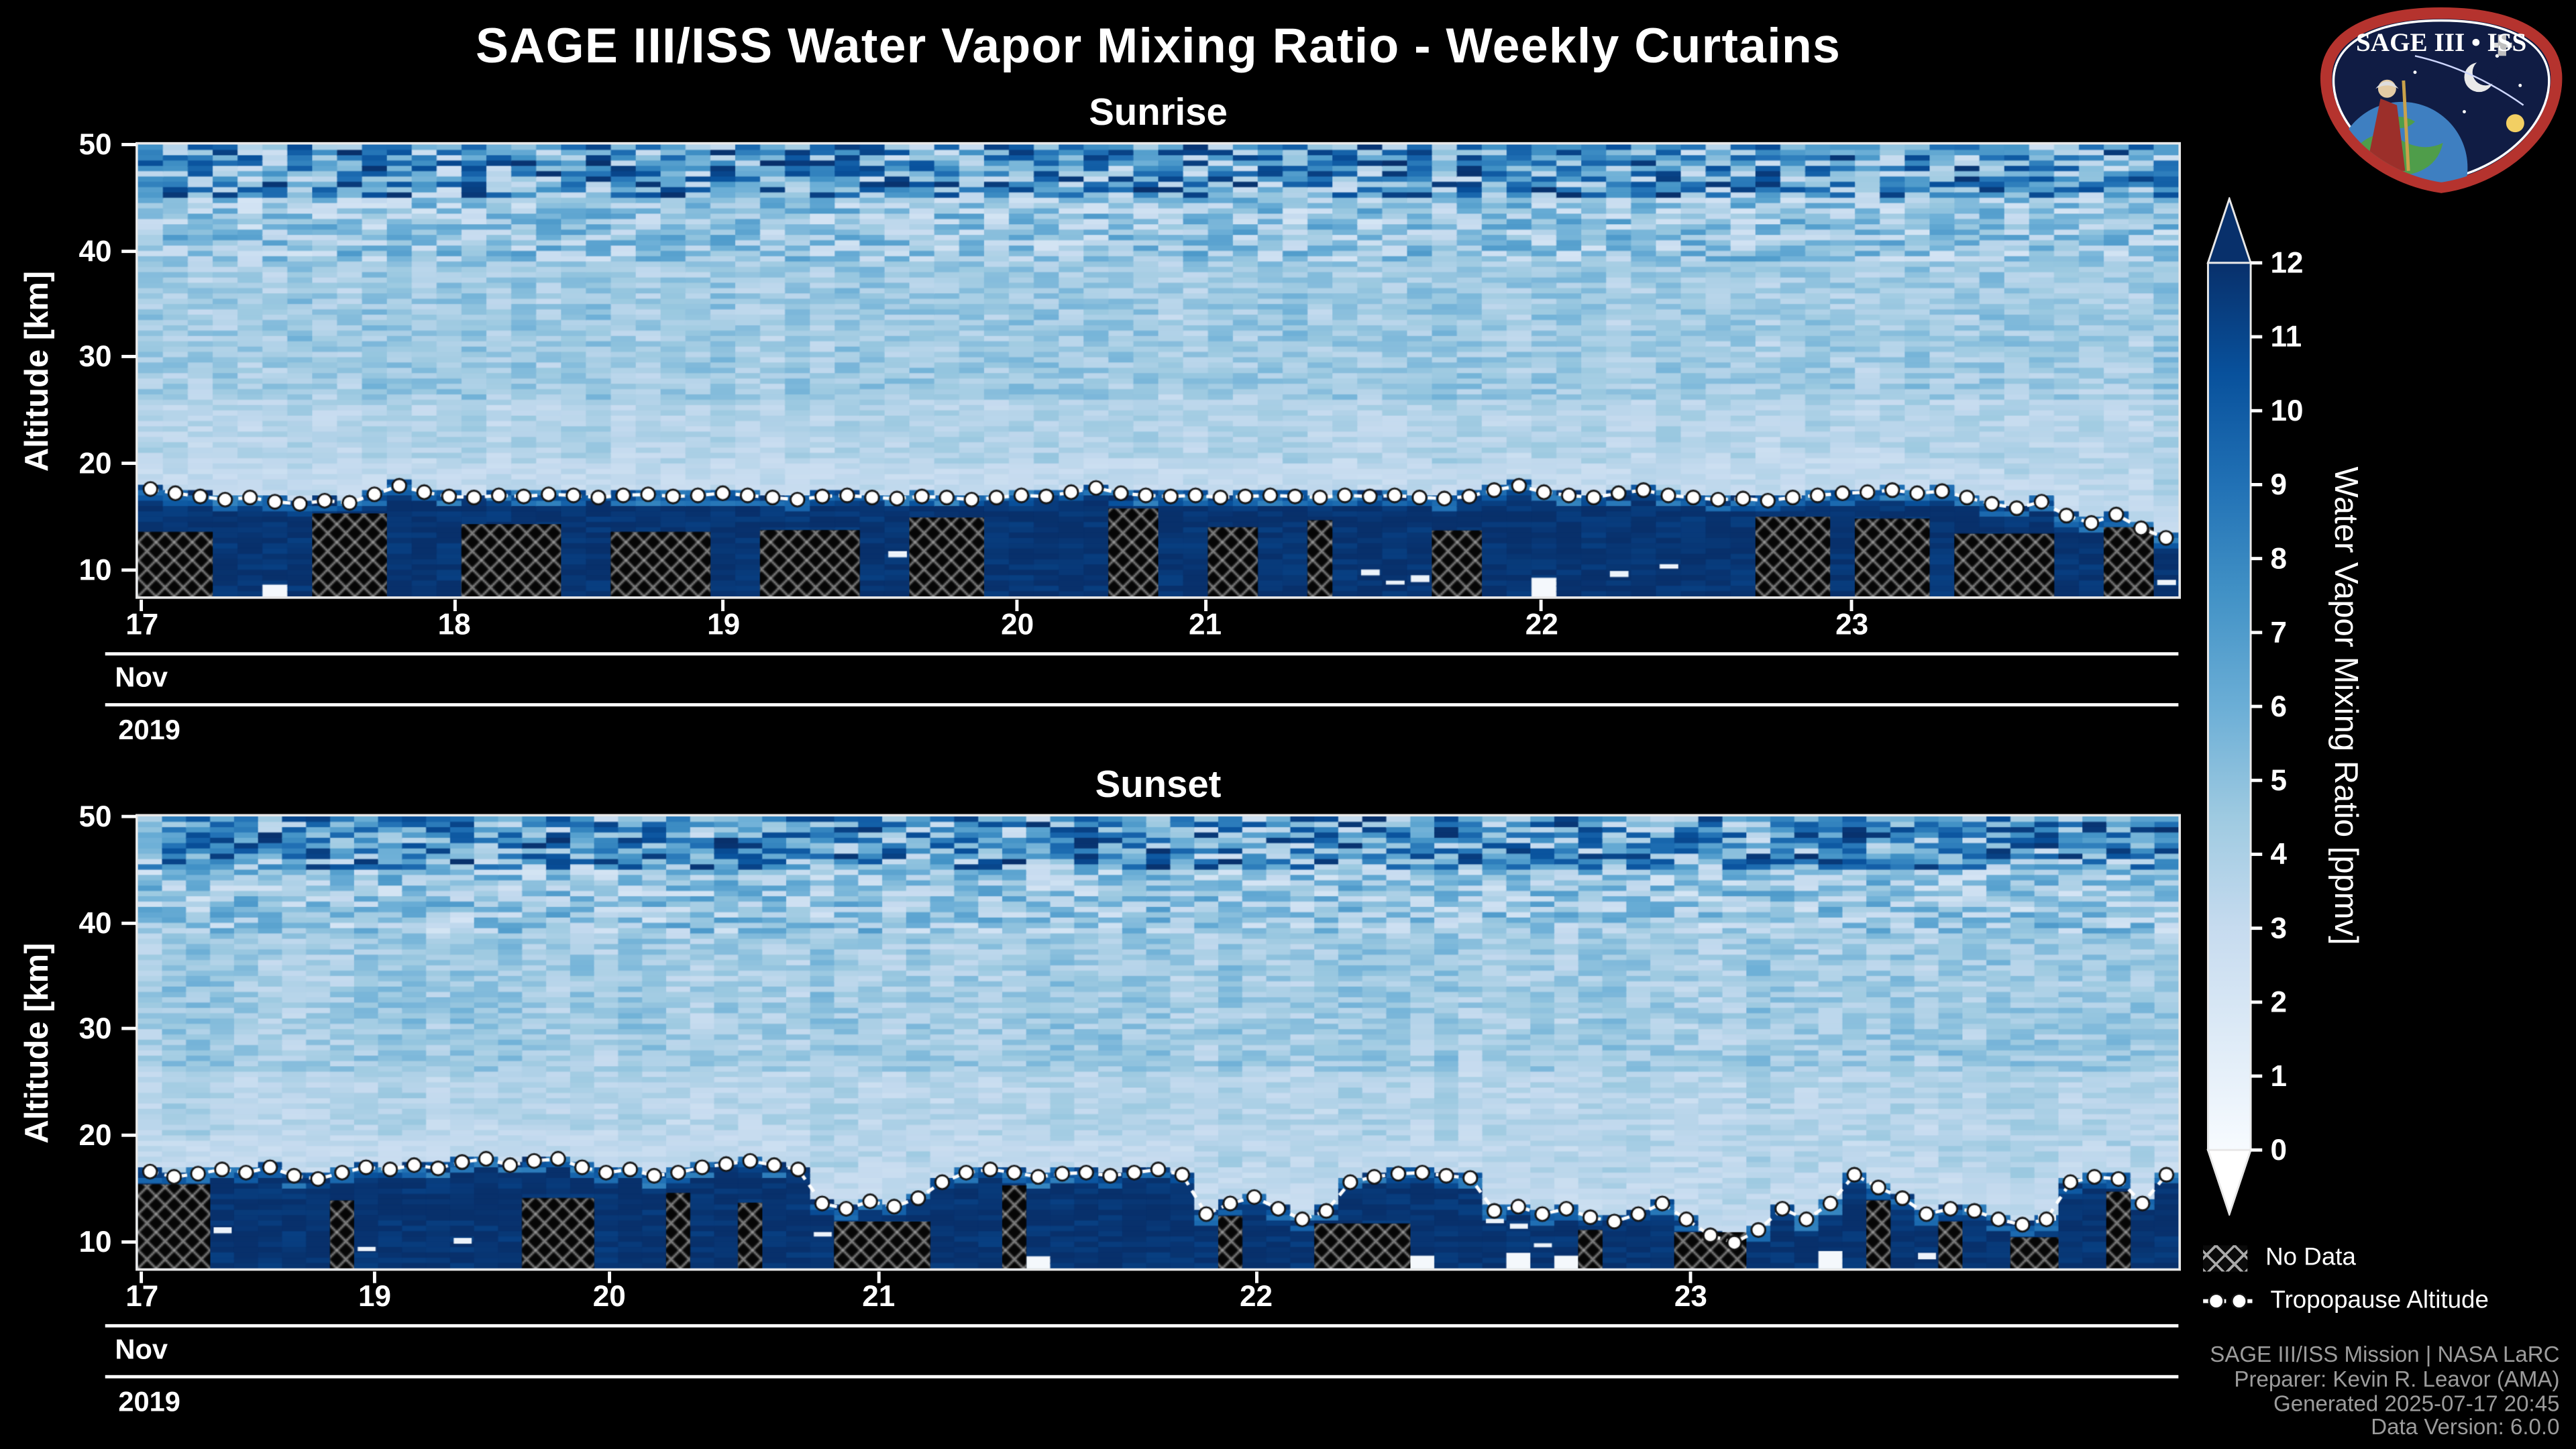 Image resolution: width=2576 pixels, height=1449 pixels. What do you see at coordinates (2465, 1427) in the screenshot?
I see `footer-line-version: Data Version: 6.0.0` at bounding box center [2465, 1427].